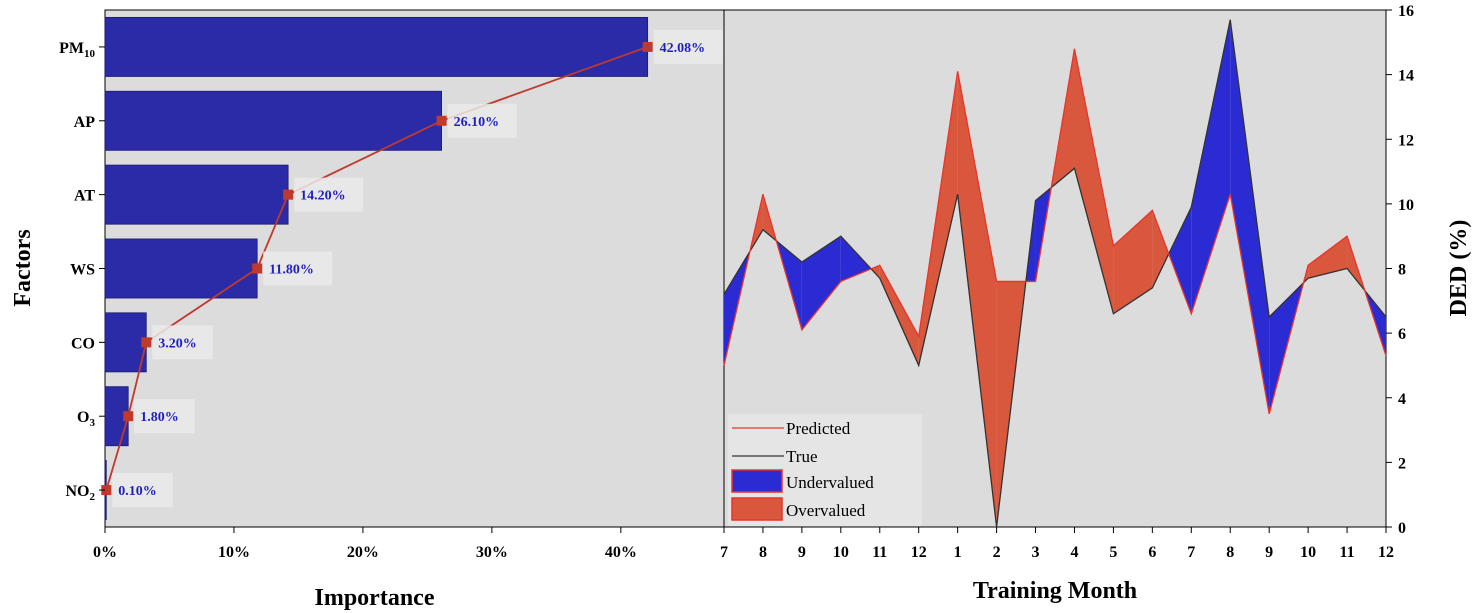  I want to click on x-tick-label: 40%, so click(621, 552).